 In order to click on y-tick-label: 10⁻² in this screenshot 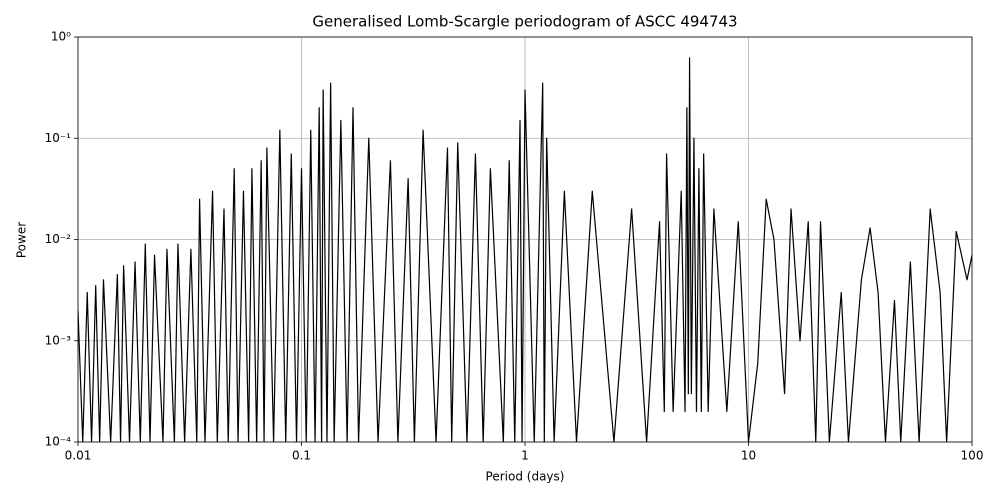, I will do `click(58, 239)`.